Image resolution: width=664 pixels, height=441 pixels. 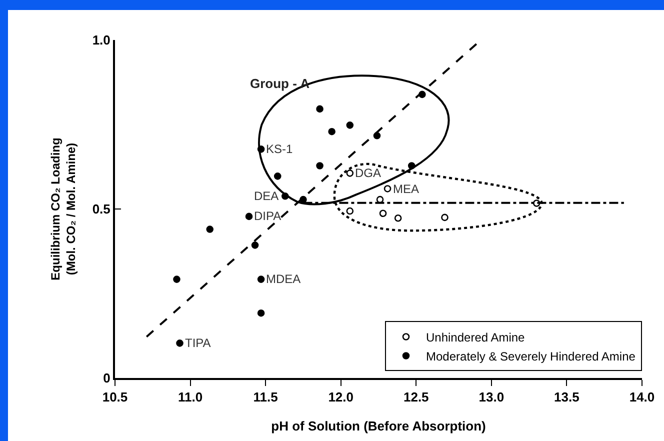 What do you see at coordinates (378, 426) in the screenshot?
I see `x-axis-title: pH of Solution (Before Absorption)` at bounding box center [378, 426].